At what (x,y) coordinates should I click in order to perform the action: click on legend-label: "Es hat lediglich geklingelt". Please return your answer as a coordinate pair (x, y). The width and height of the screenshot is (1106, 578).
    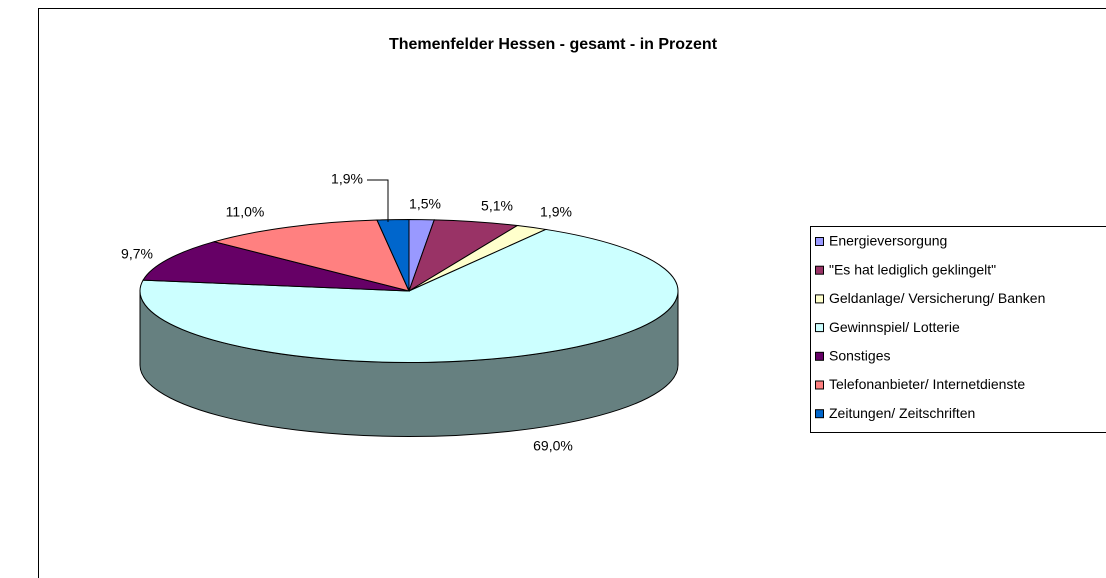
    Looking at the image, I should click on (912, 269).